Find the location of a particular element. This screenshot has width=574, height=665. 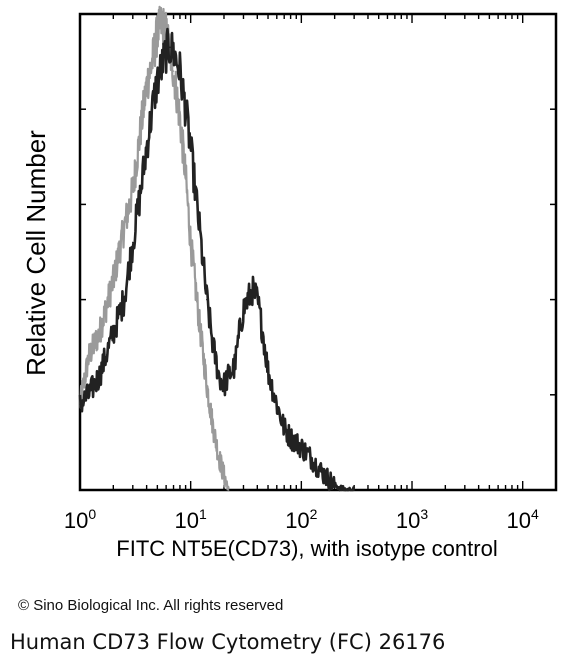

x-axis-label: FITC NT5E(CD73), with isotype control is located at coordinates (306, 548).